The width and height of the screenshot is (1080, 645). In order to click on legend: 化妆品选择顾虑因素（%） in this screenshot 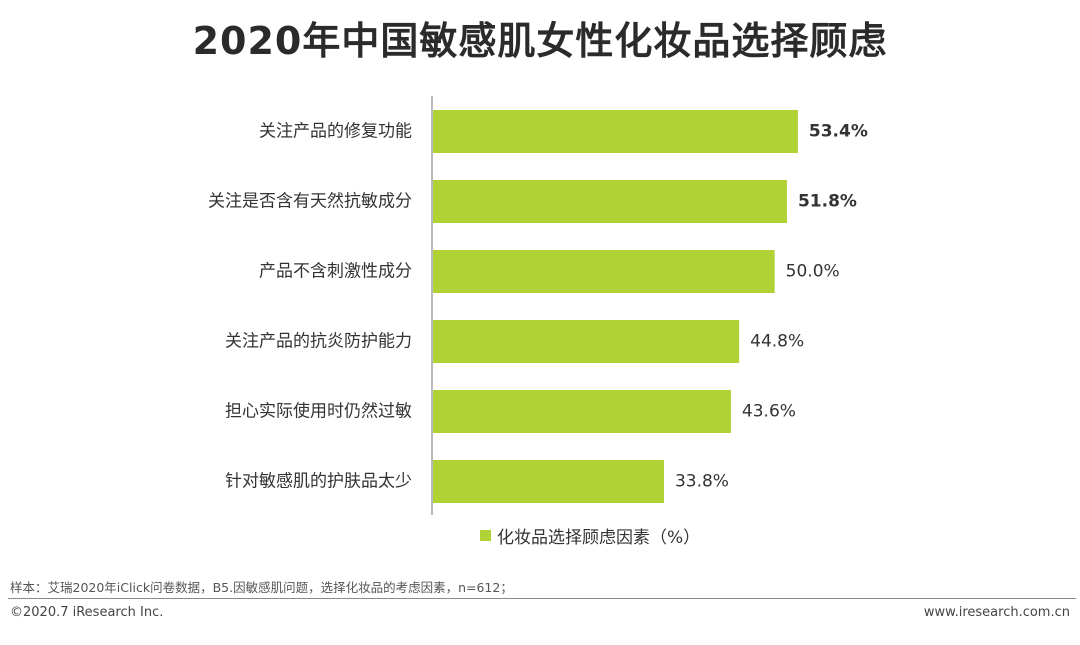, I will do `click(590, 536)`.